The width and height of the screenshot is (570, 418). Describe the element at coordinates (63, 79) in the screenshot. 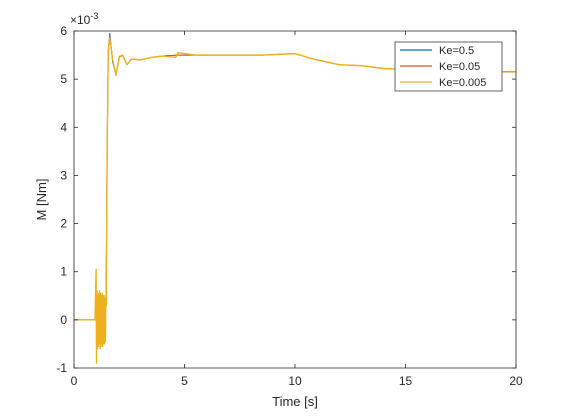

I see `y-tick-label: 5` at that location.